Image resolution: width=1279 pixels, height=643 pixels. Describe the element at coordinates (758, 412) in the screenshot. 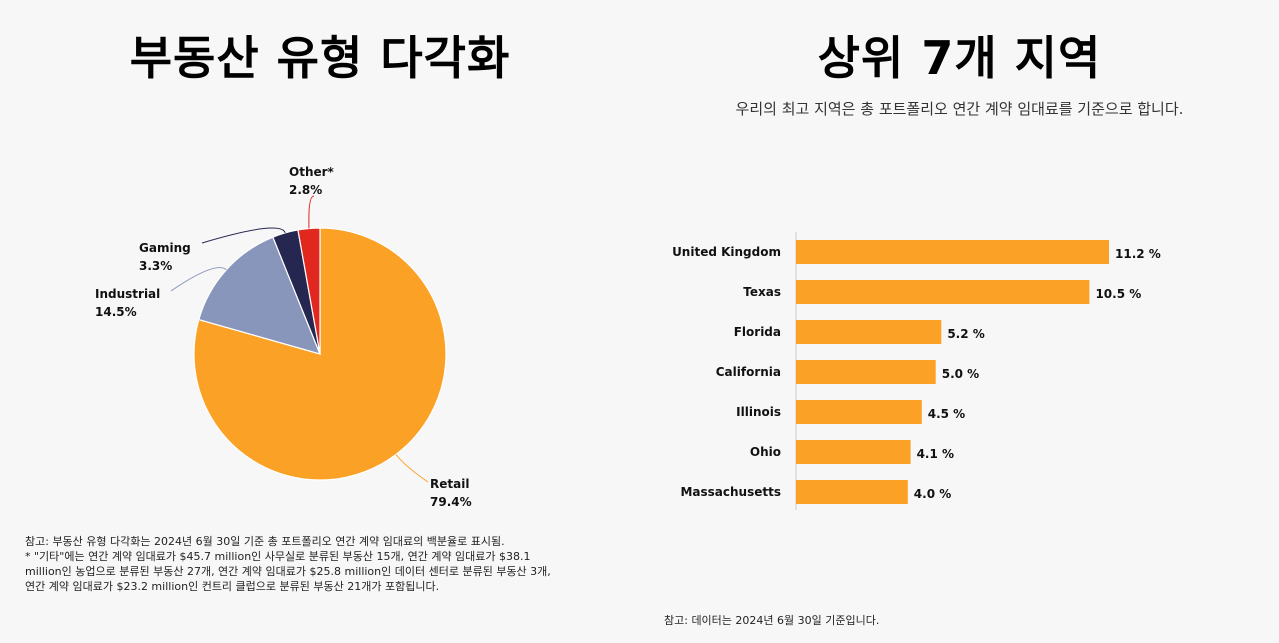

I see `bar-label-illinois: Illinois` at that location.